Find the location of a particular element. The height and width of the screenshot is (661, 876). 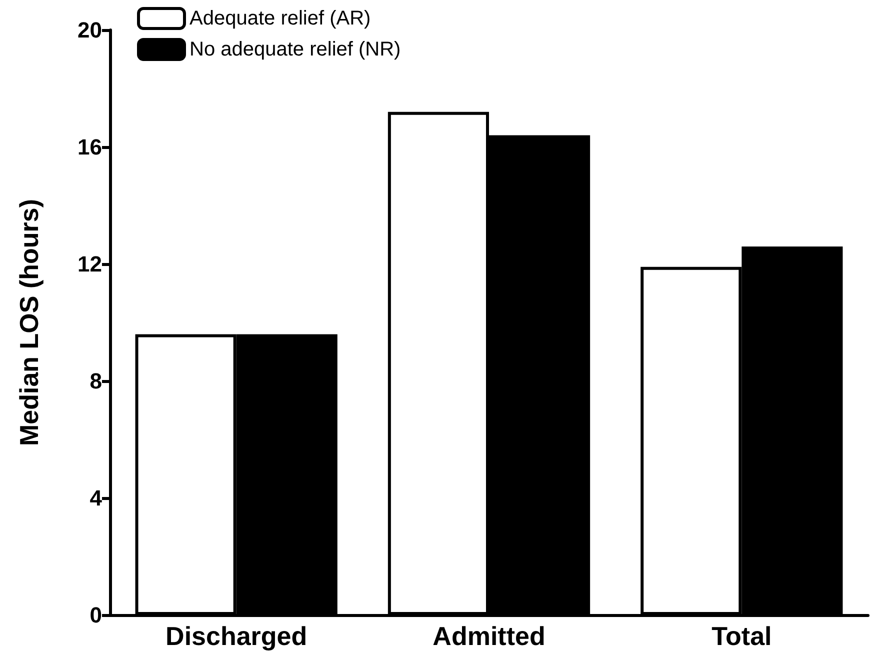

legend-label: No adequate relief (NR) is located at coordinates (295, 49).